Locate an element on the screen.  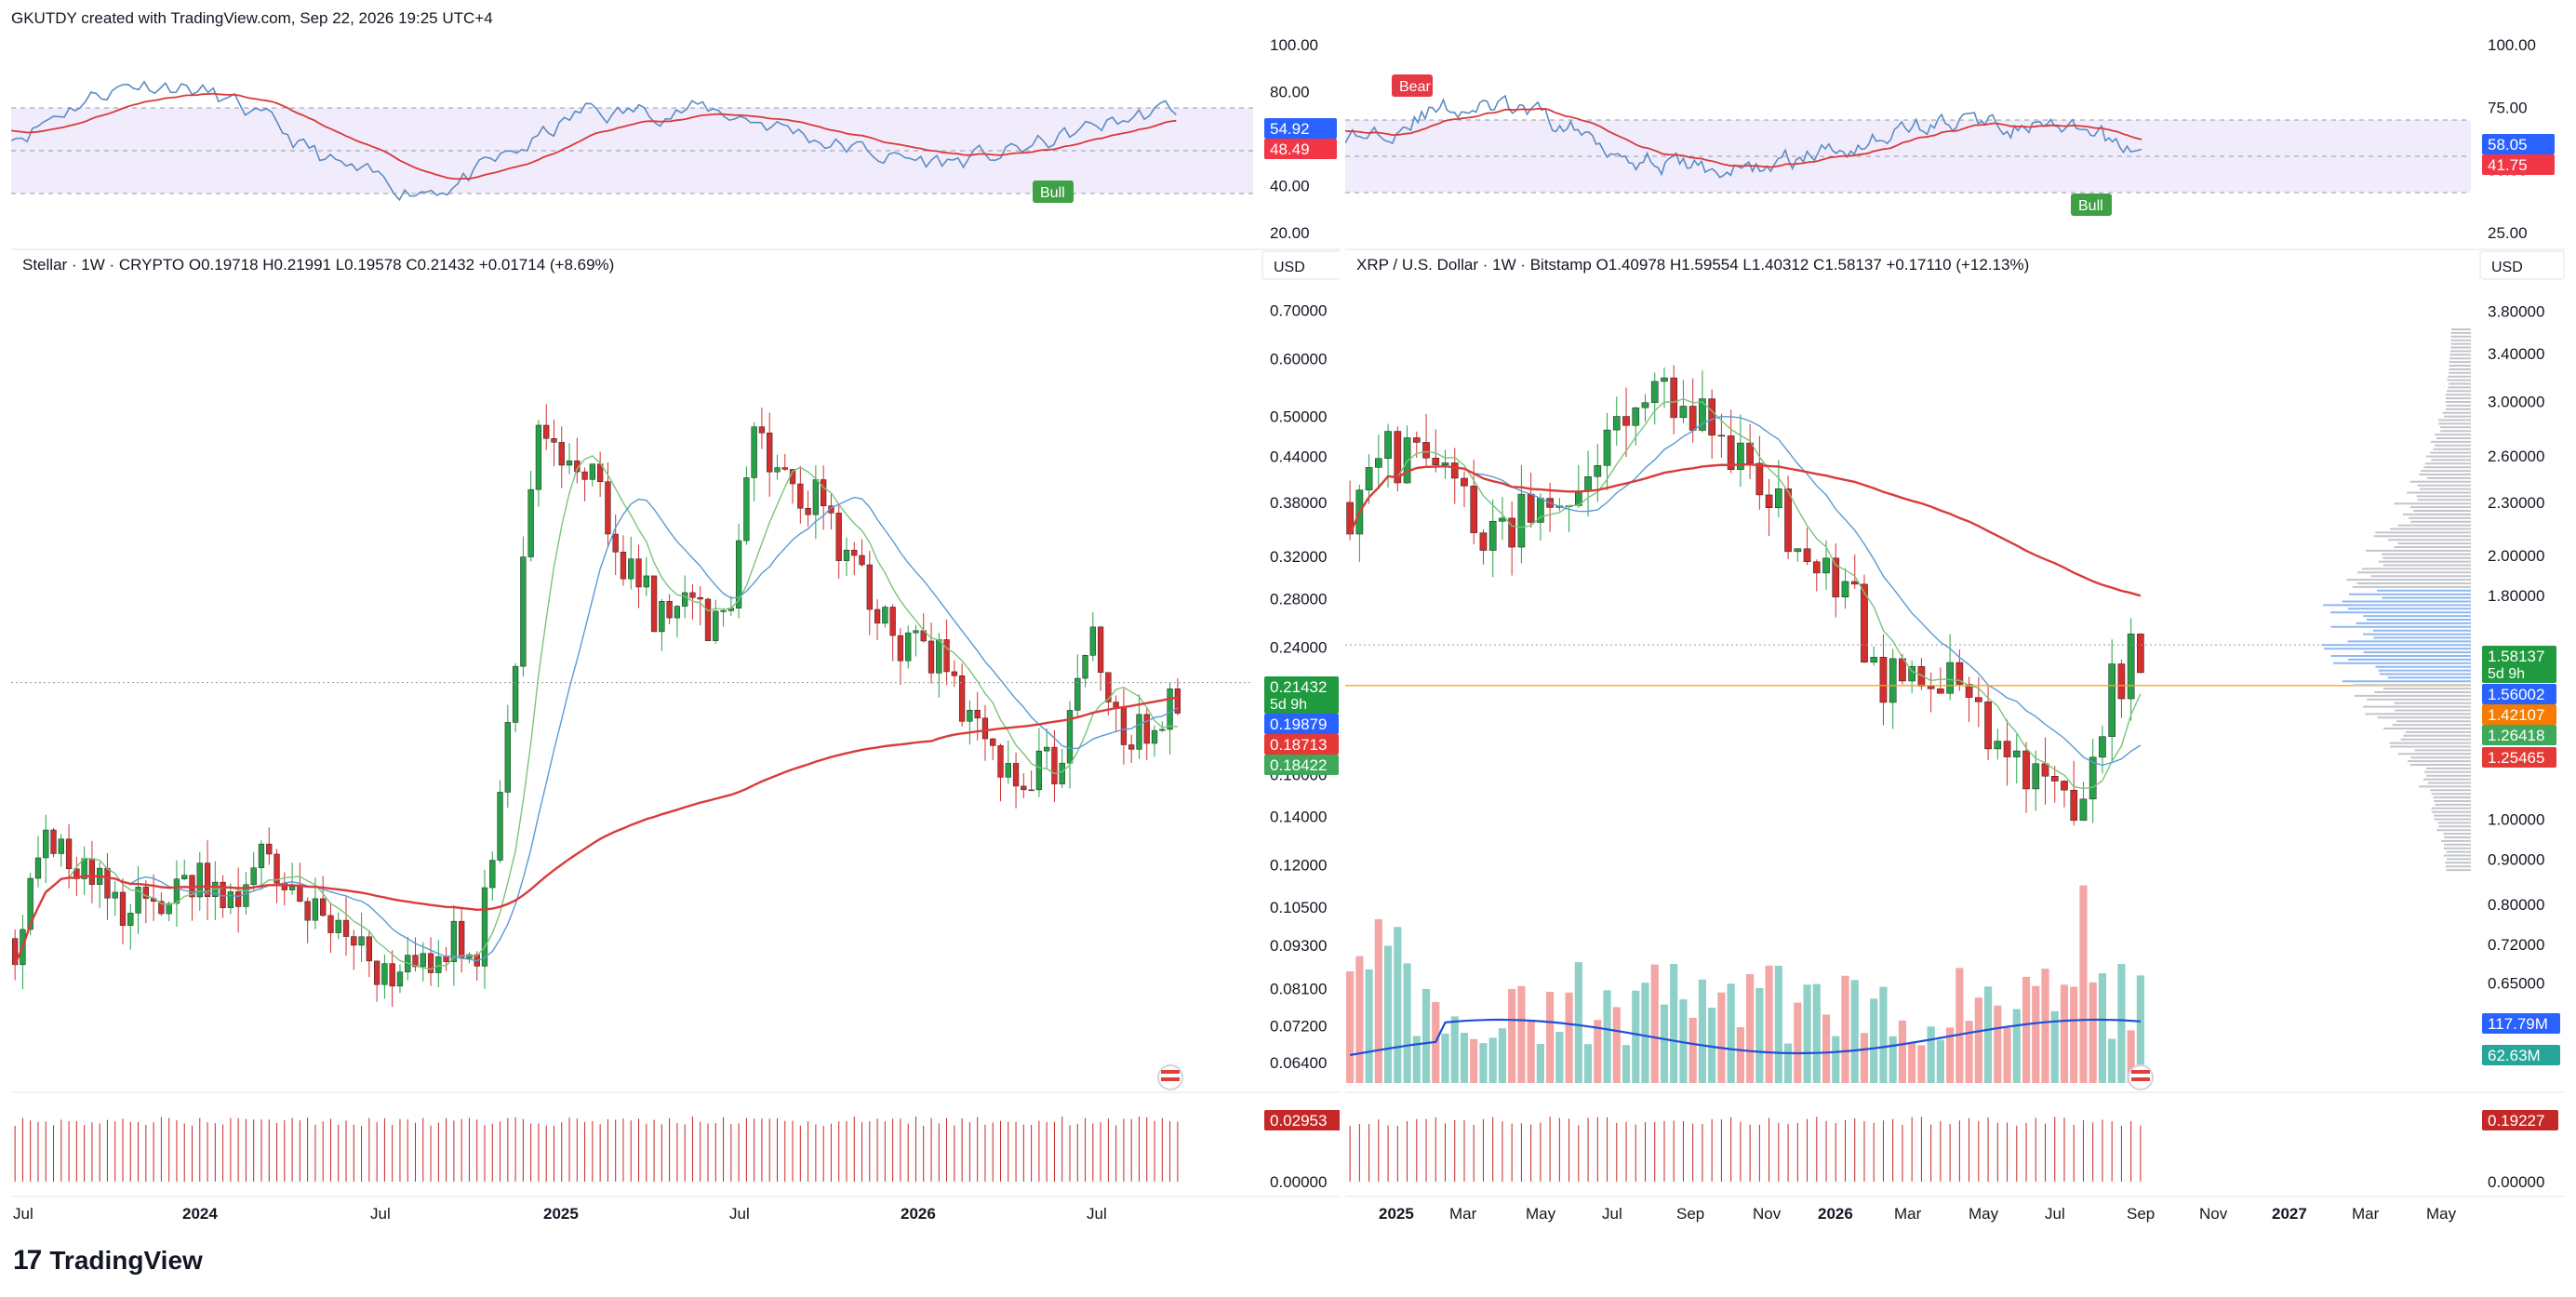
left-price-tick-11: 0.10500 is located at coordinates (1298, 907).